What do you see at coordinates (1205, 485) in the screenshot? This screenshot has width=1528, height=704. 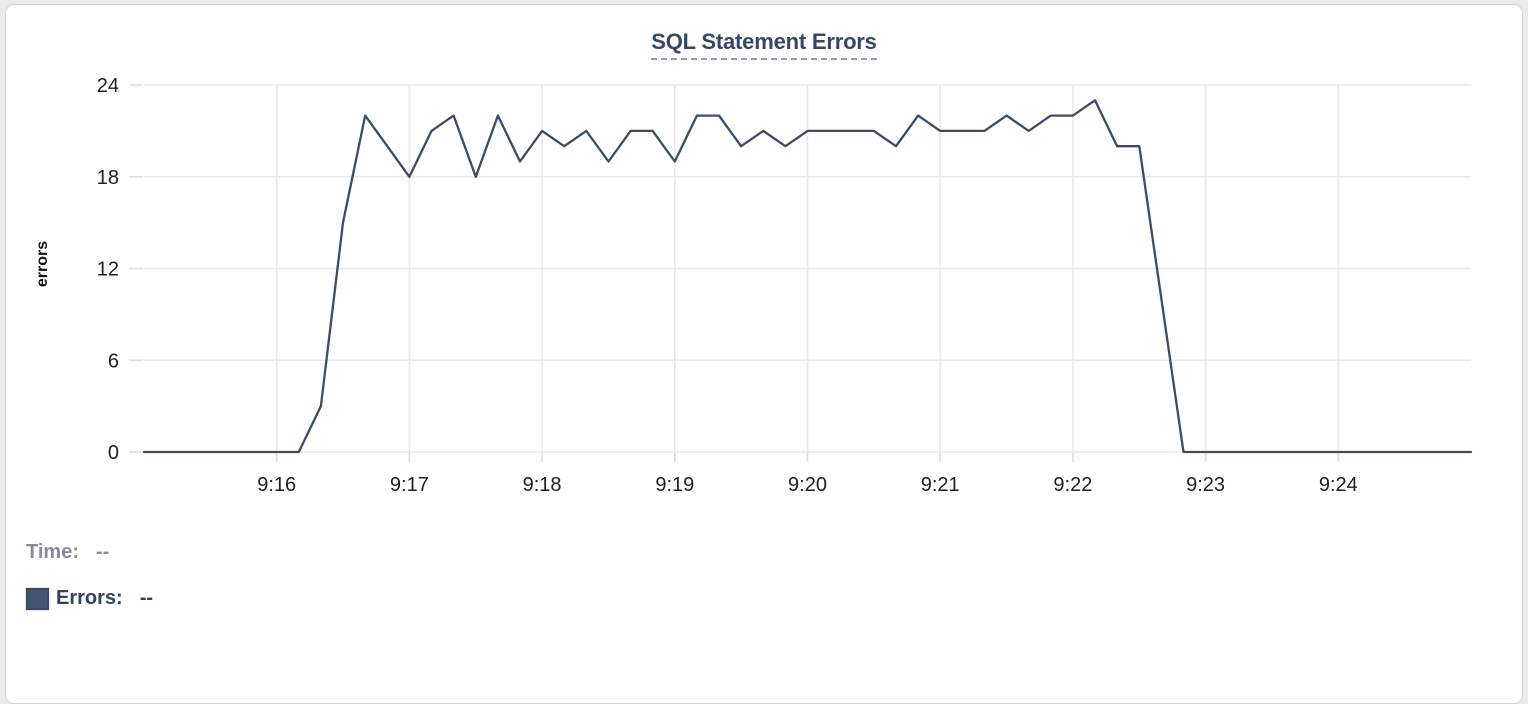 I see `x-tick-label: 9:23` at bounding box center [1205, 485].